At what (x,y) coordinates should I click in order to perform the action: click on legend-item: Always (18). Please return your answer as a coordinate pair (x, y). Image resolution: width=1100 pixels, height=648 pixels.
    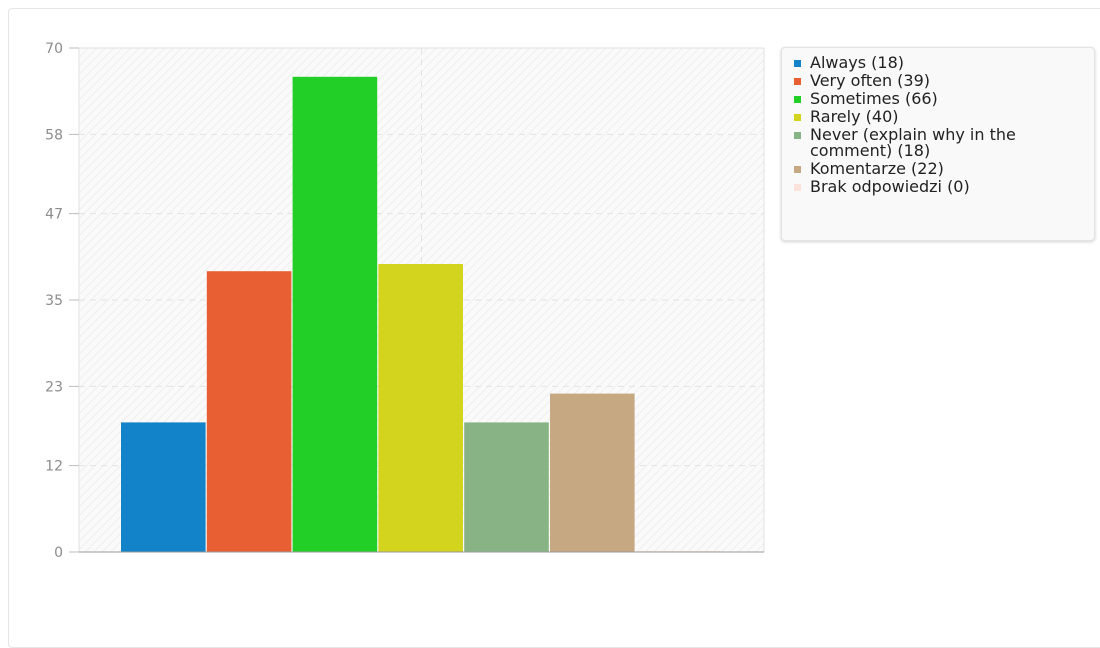
    Looking at the image, I should click on (939, 63).